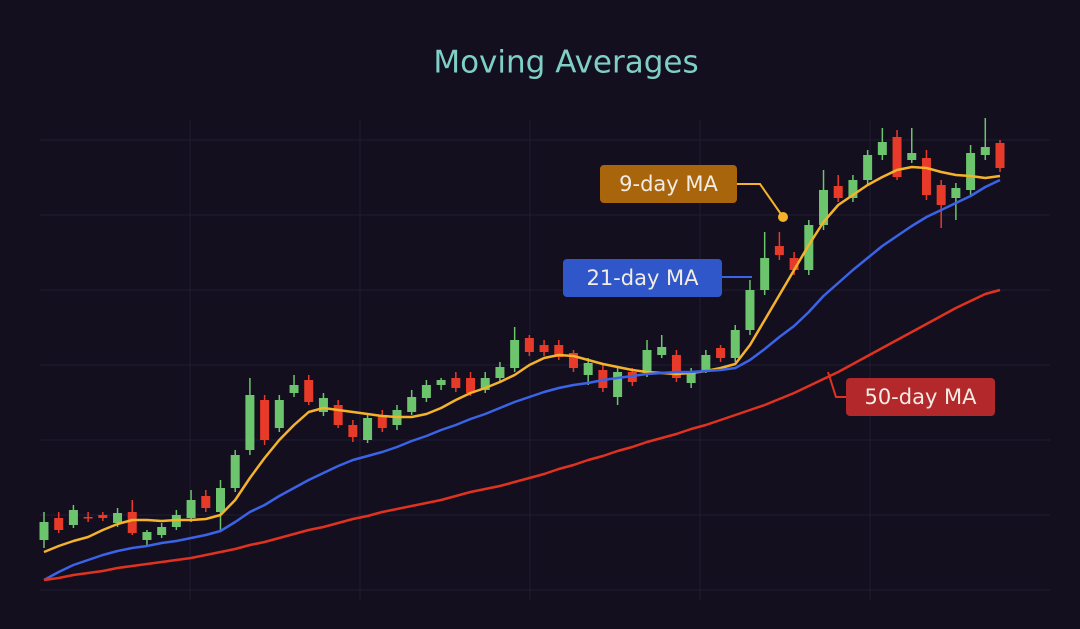 This screenshot has width=1080, height=629. I want to click on legend-label: 50-day MA, so click(920, 397).